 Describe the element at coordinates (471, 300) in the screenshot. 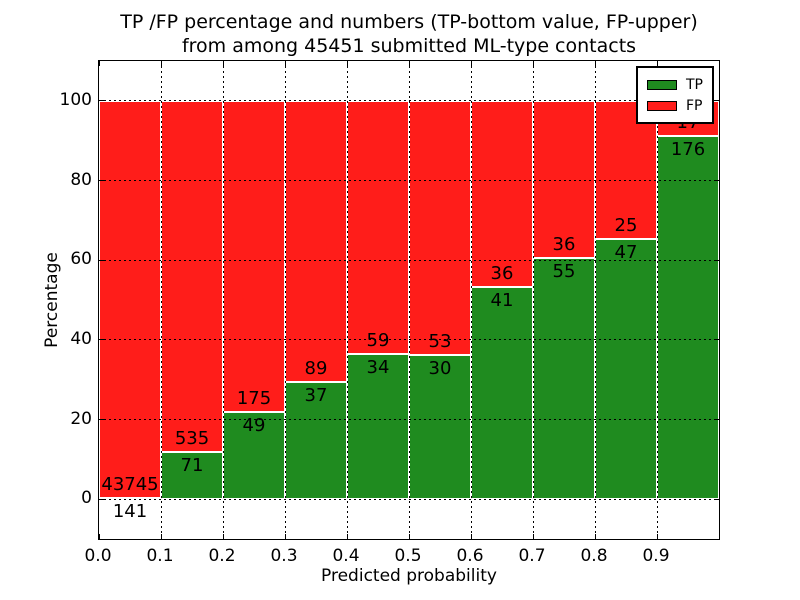

I see `gridline-x-0.6` at that location.